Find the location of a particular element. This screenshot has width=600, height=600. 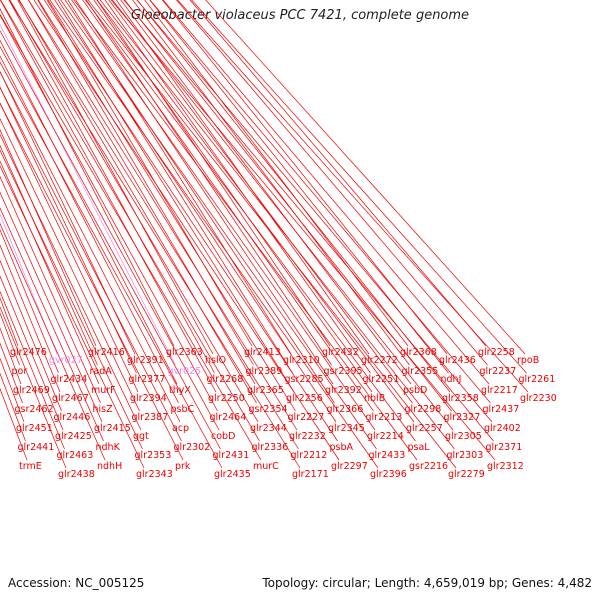

reverse-gene-label: glr2256 is located at coordinates (304, 398).